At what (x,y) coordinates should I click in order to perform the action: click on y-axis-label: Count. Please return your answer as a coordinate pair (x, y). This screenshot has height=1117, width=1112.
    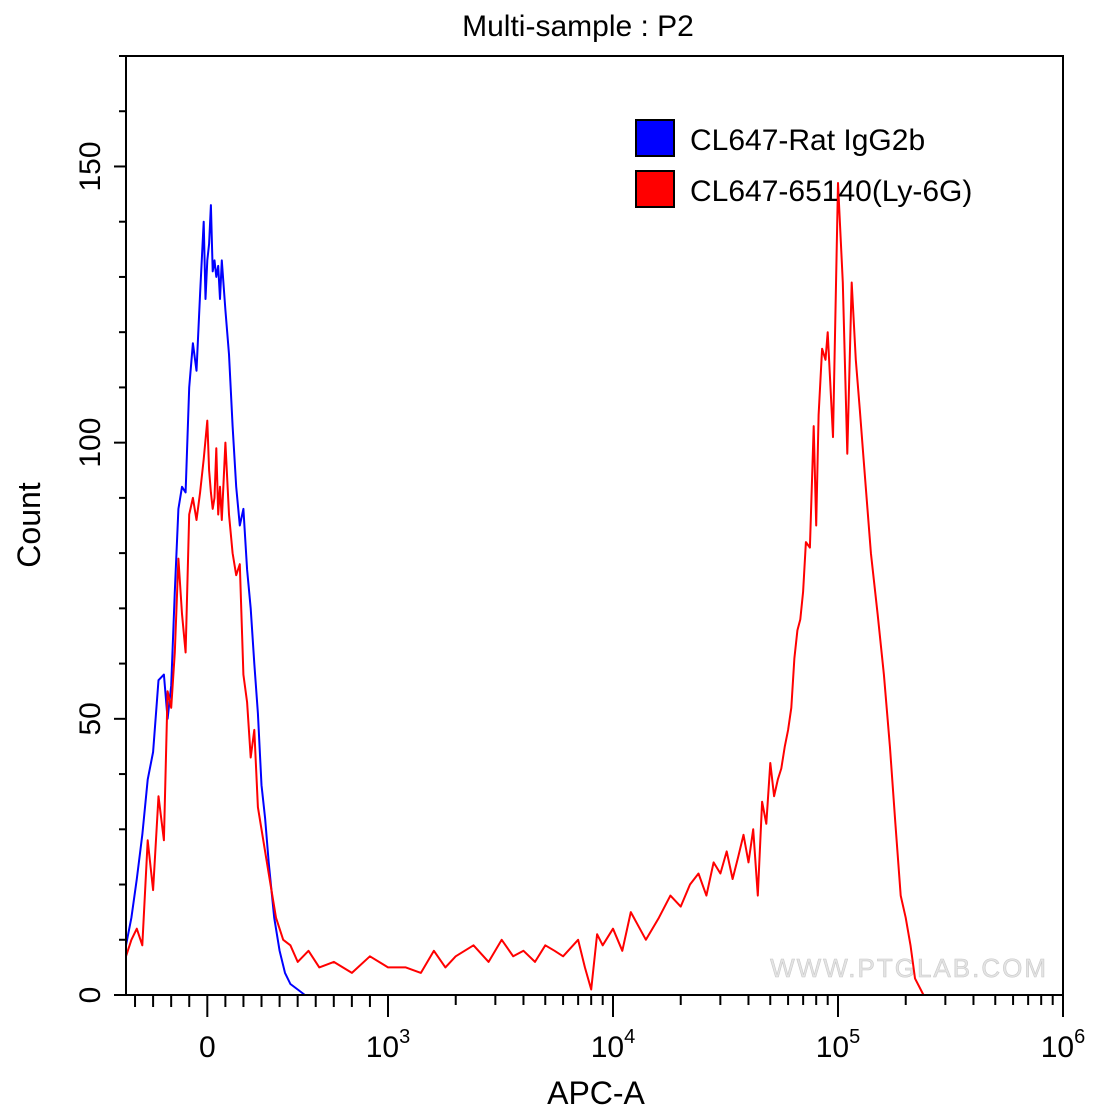
    Looking at the image, I should click on (29, 525).